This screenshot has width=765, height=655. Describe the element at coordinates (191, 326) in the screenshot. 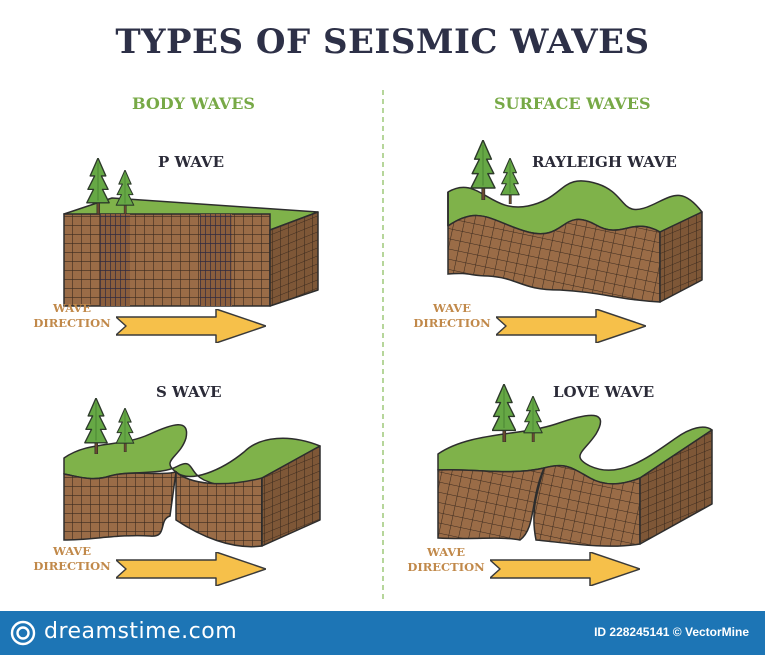

I see `p-wave-arrow-icon` at that location.